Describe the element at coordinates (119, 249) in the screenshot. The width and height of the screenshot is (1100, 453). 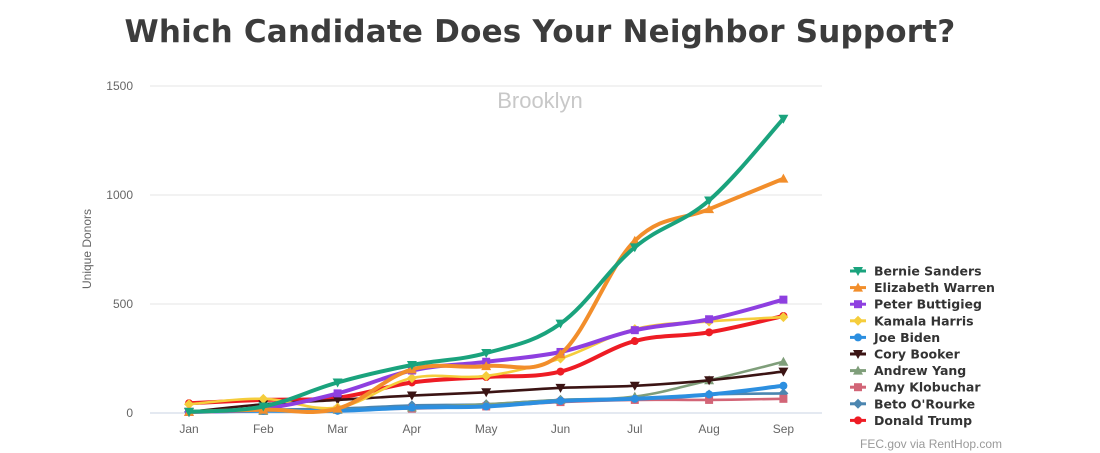
I see `y-axis-ticks: 0 500 1000 1500` at that location.